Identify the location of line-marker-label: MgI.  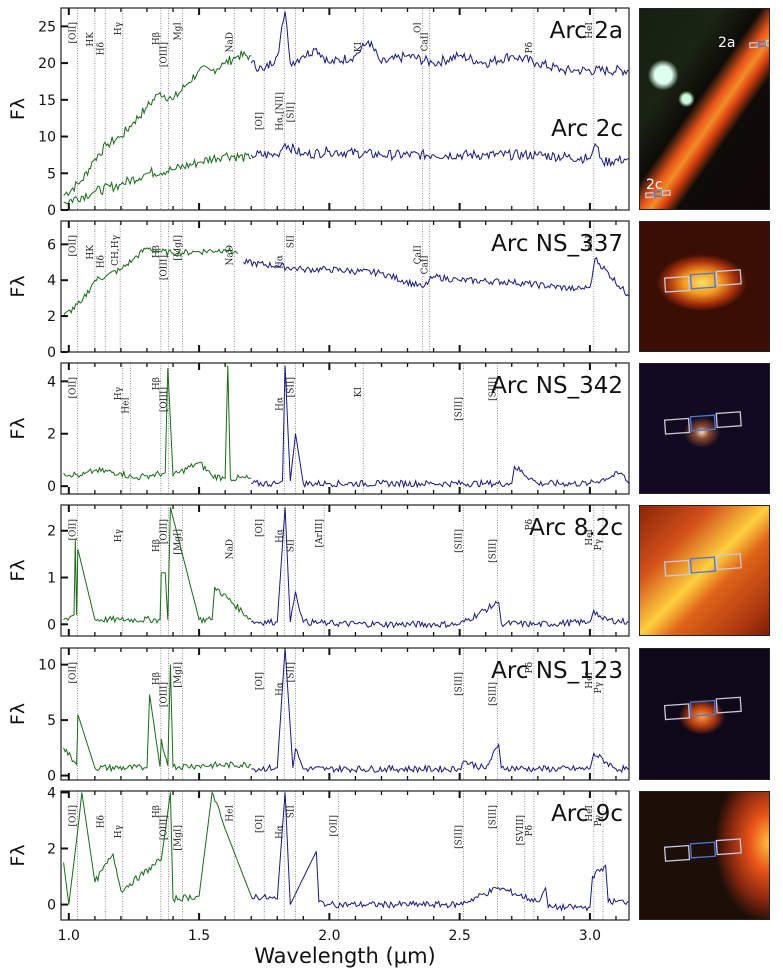
(178, 31).